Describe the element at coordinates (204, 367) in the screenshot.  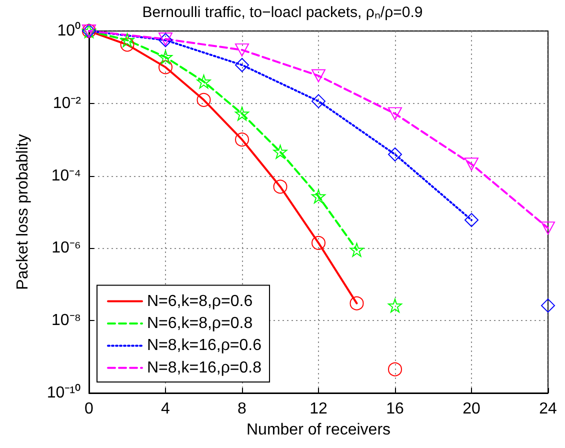
I see `legend-label: N=8,k=16,ρ=0.8` at that location.